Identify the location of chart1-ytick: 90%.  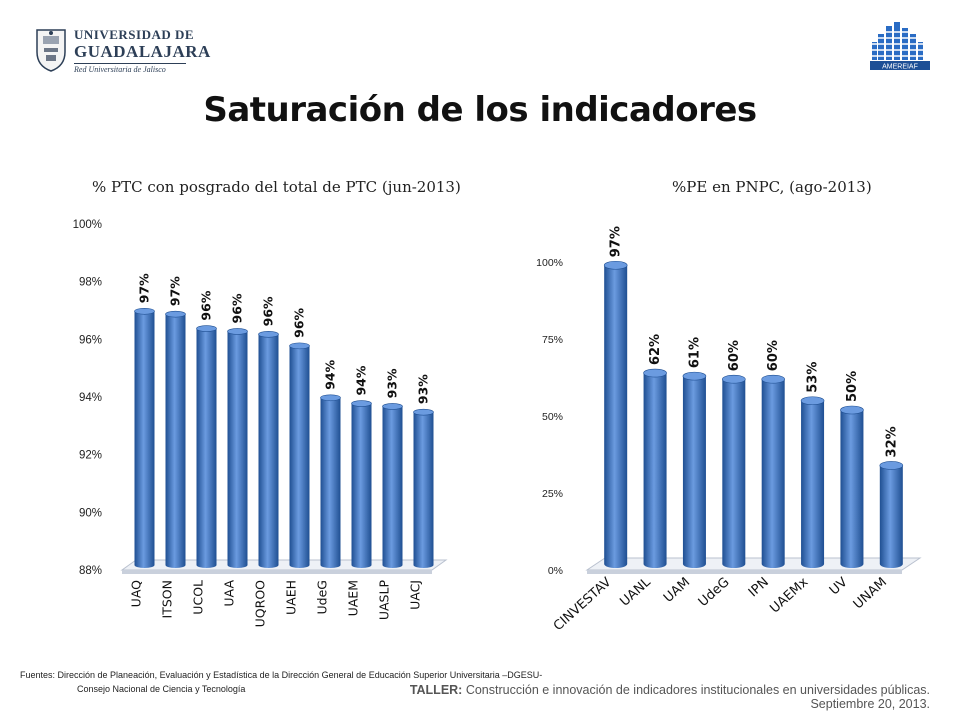
(90, 513).